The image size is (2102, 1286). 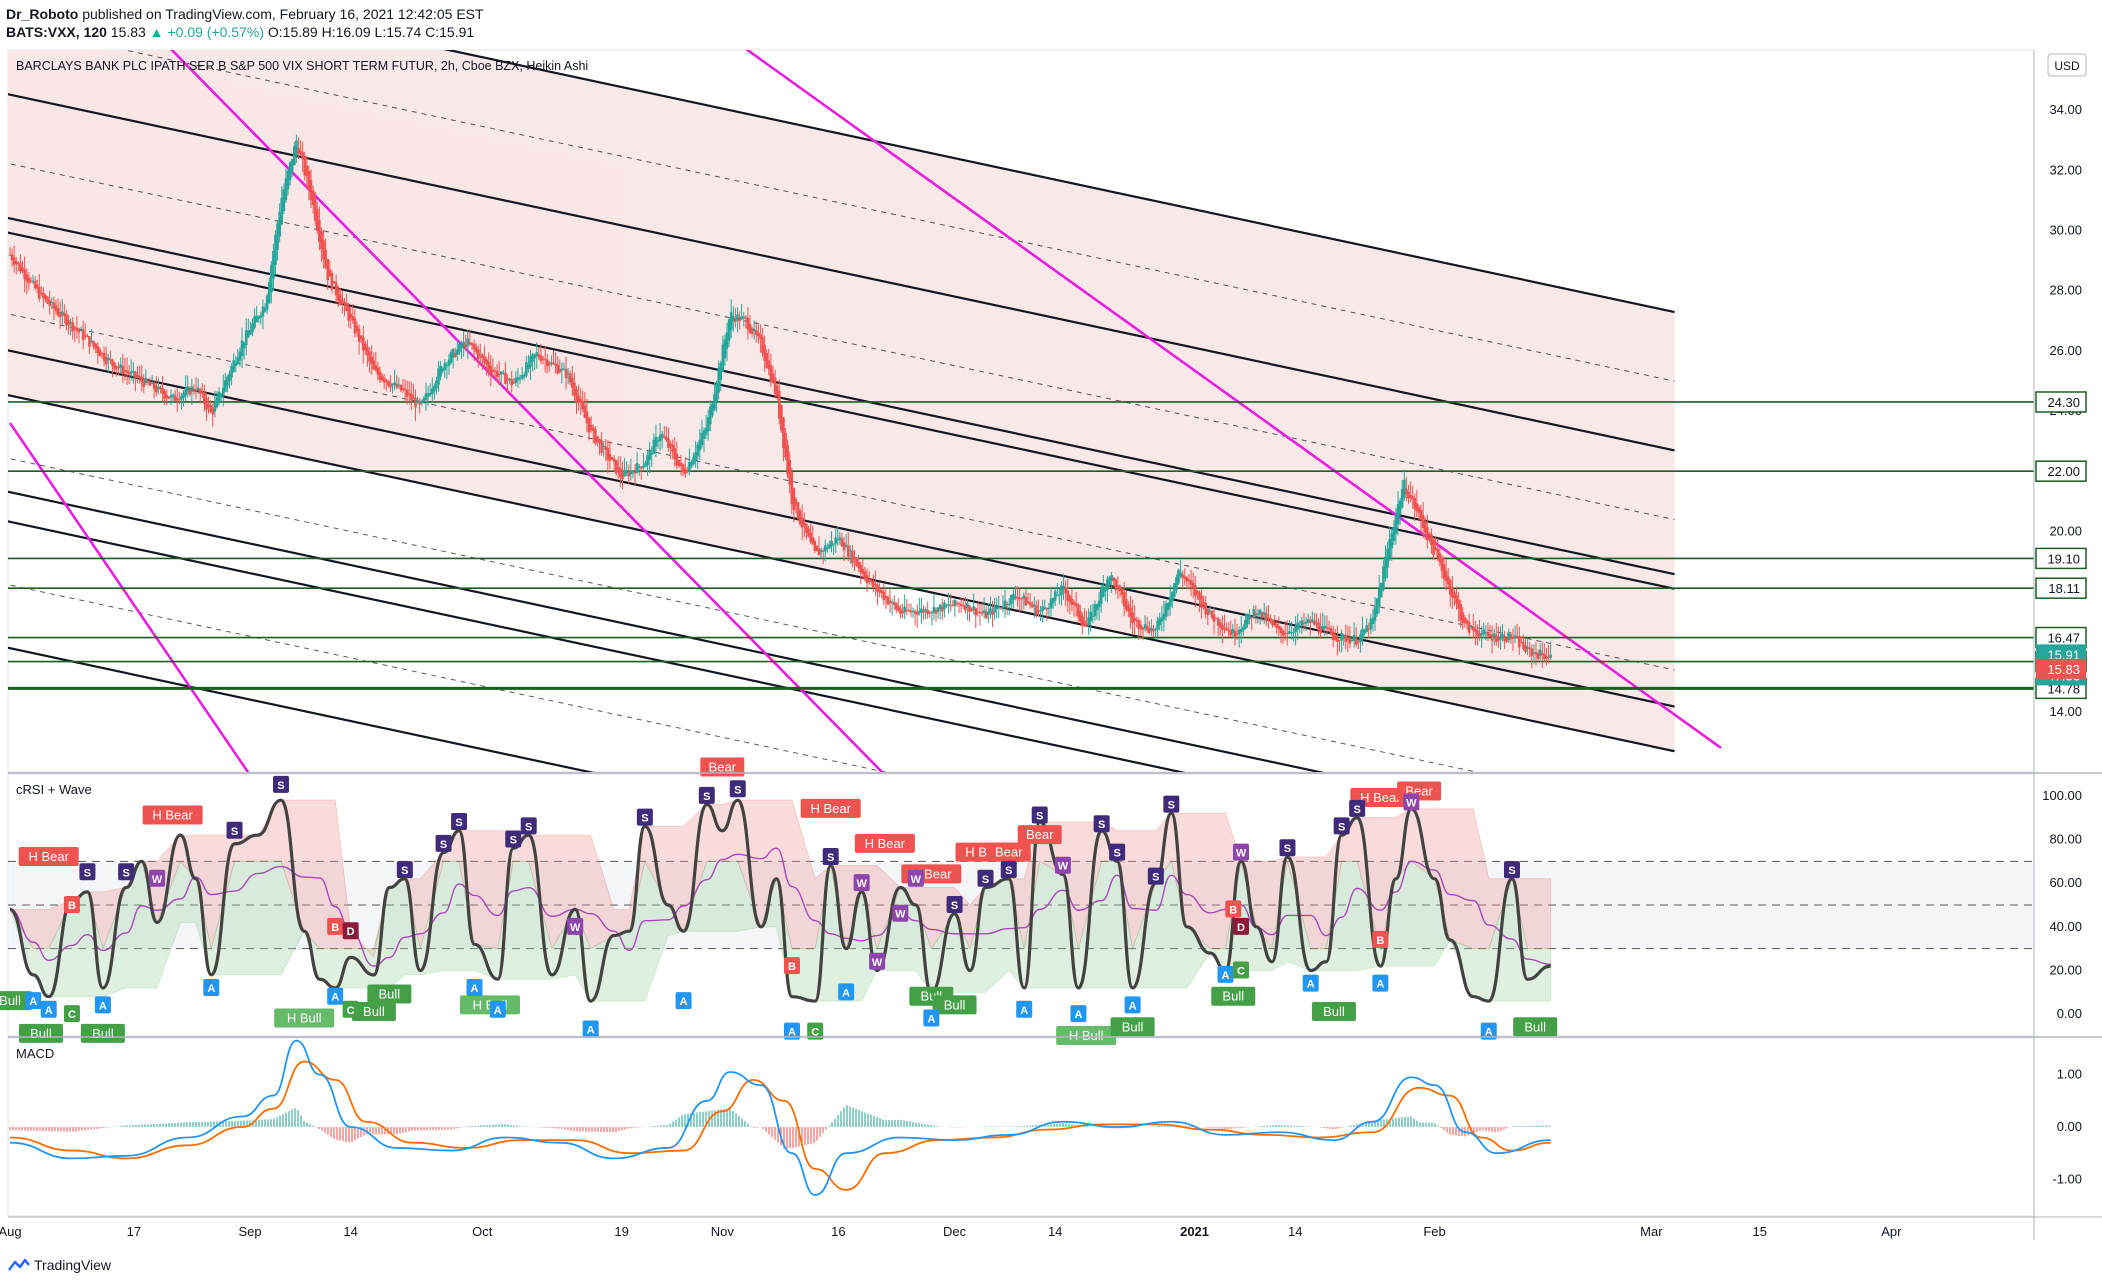 What do you see at coordinates (398, 32) in the screenshot?
I see `low-value: L:15.74` at bounding box center [398, 32].